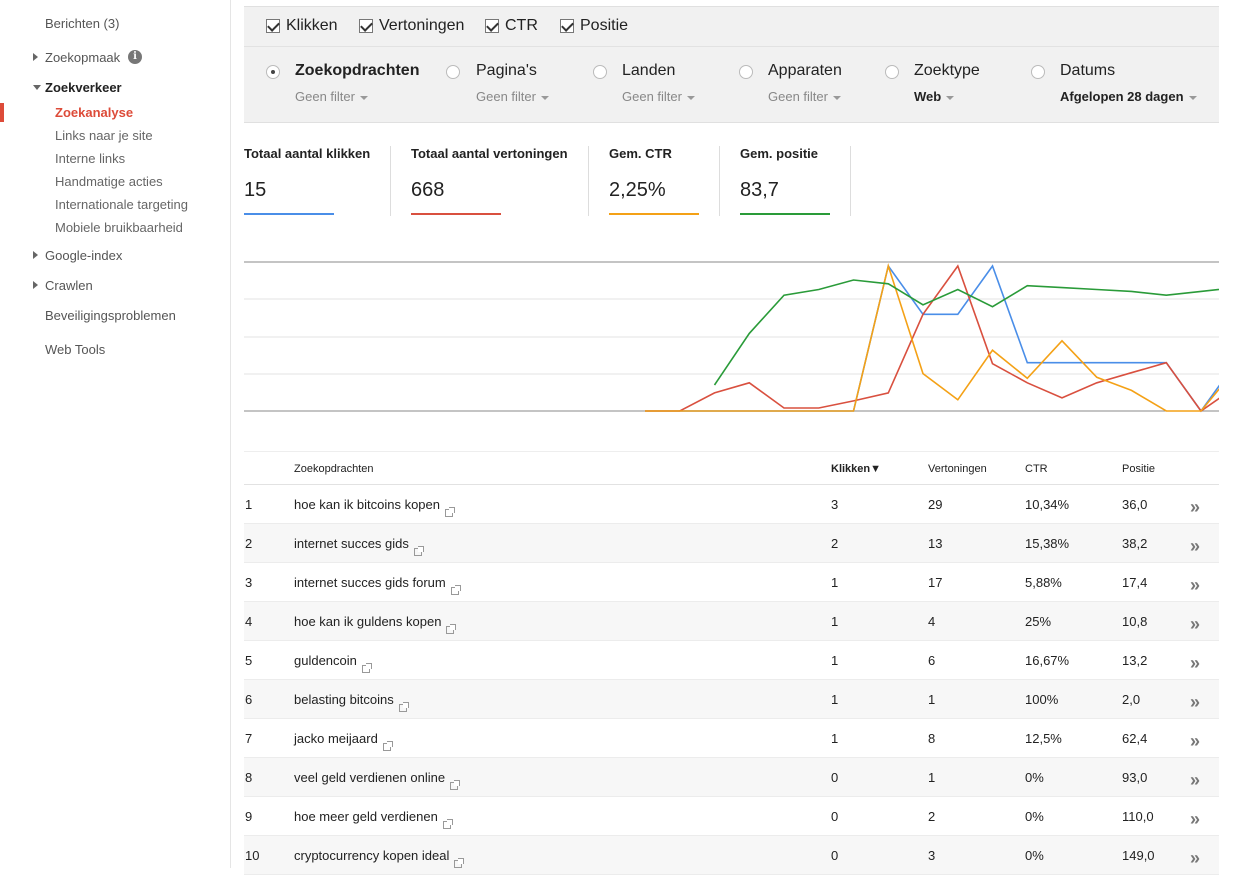 The width and height of the screenshot is (1260, 875). I want to click on dimension-label: Zoektype, so click(947, 70).